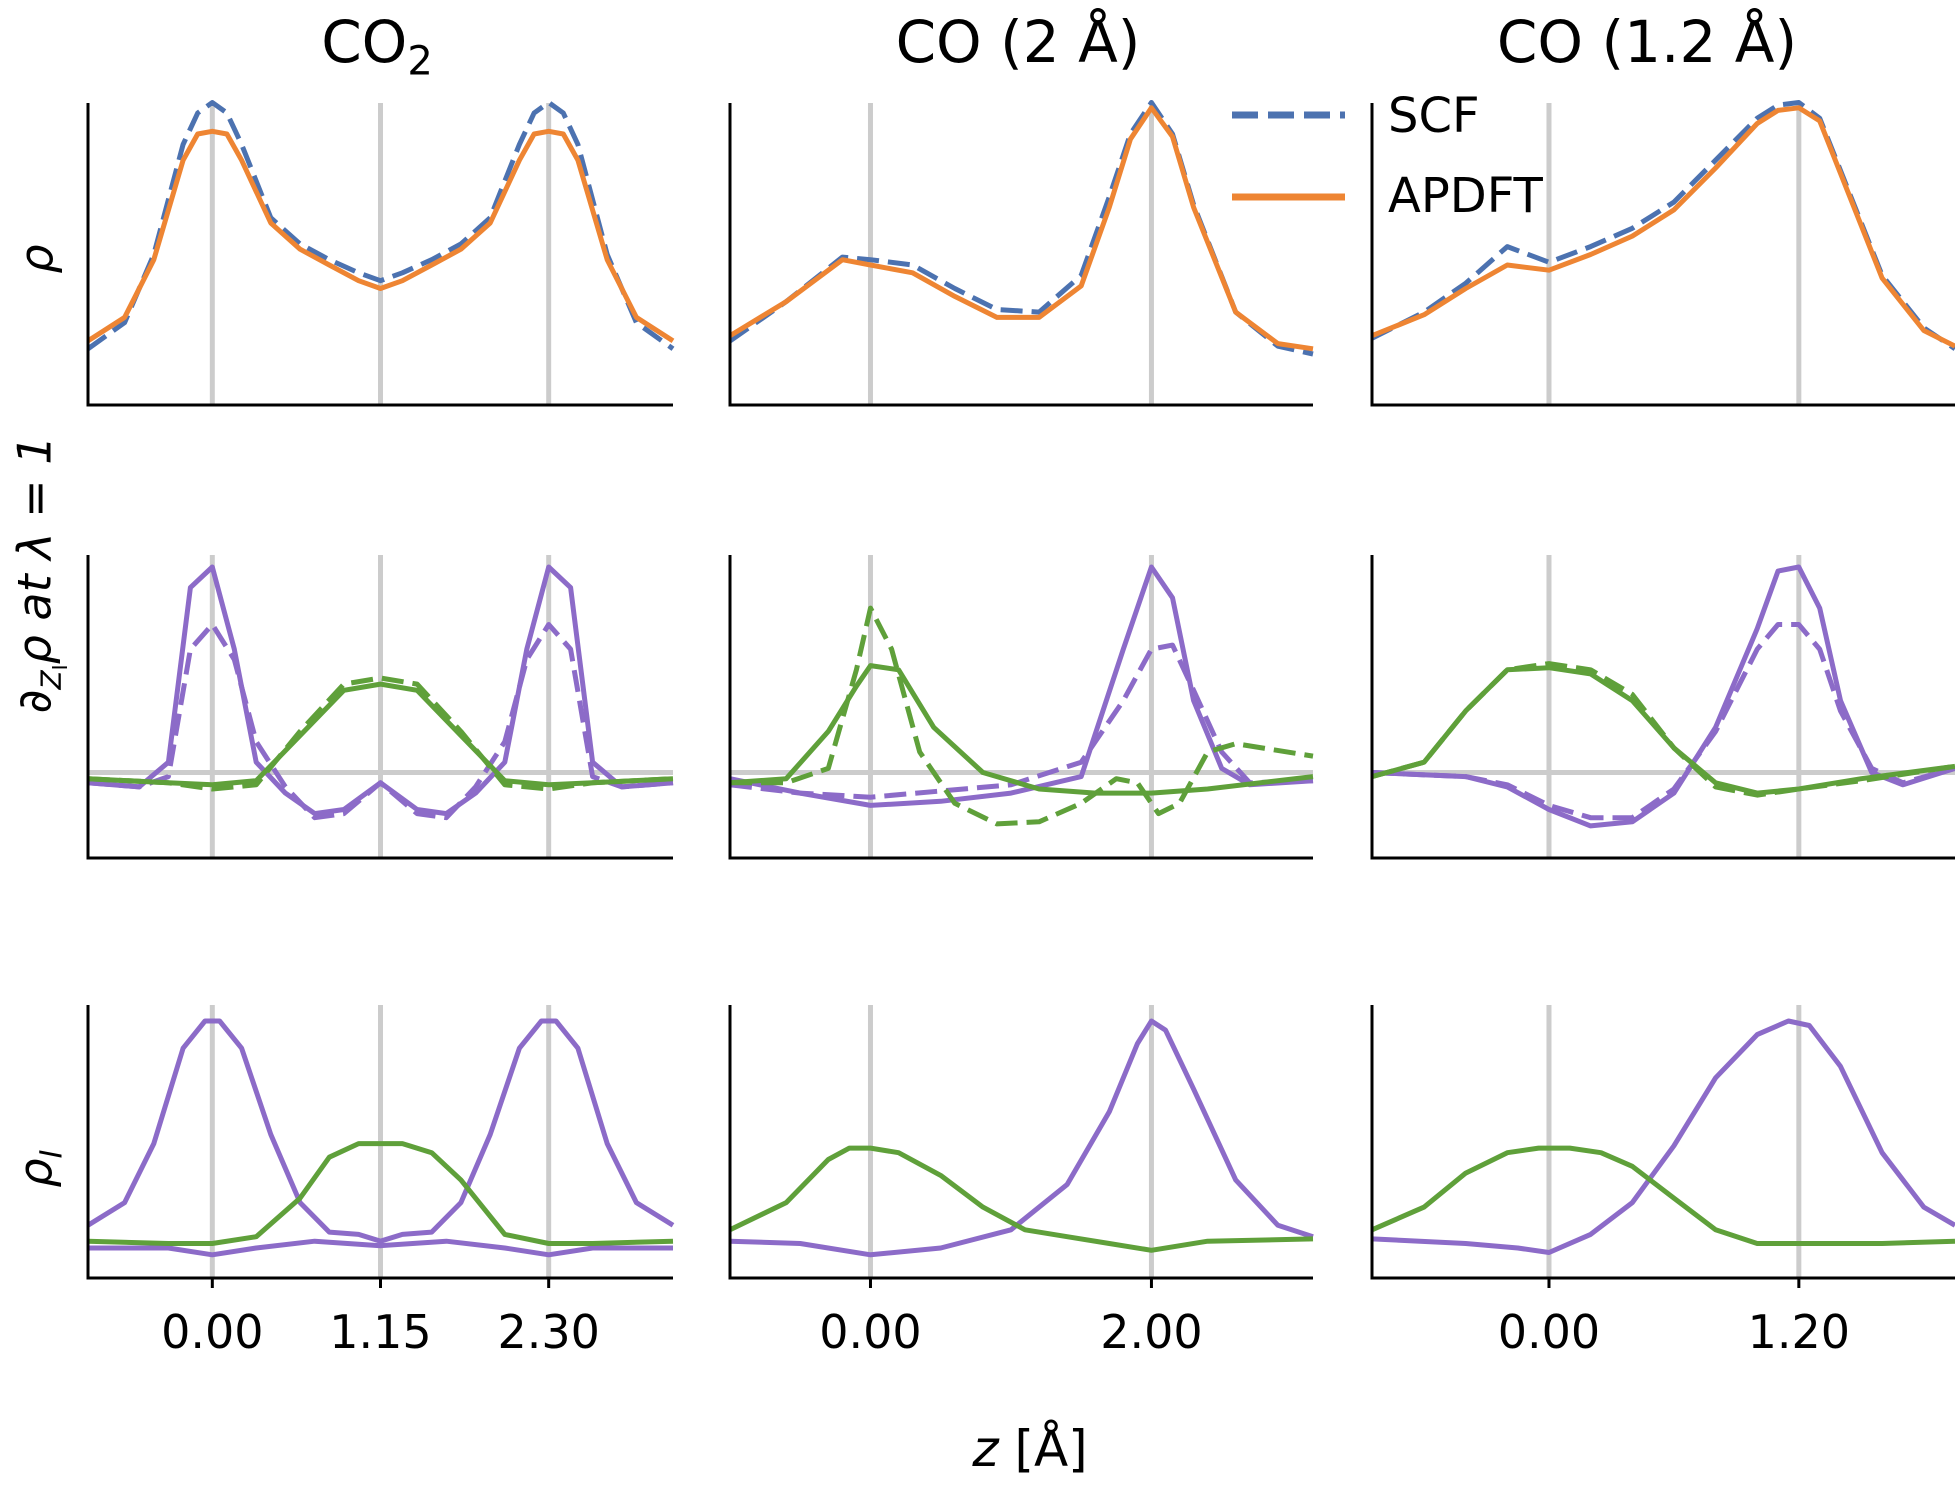  I want to click on column-title-text: CO (2 Å), so click(1018, 42).